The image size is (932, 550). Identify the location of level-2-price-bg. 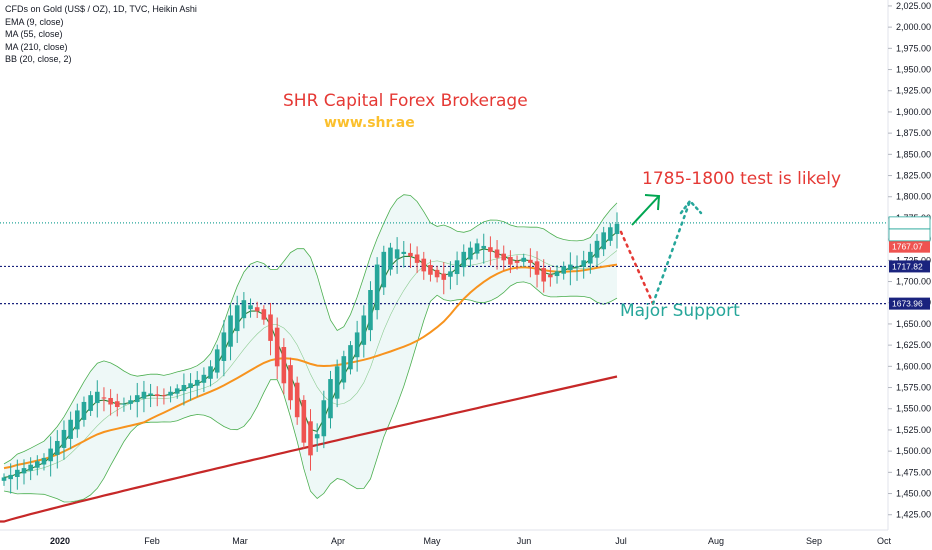
(909, 303).